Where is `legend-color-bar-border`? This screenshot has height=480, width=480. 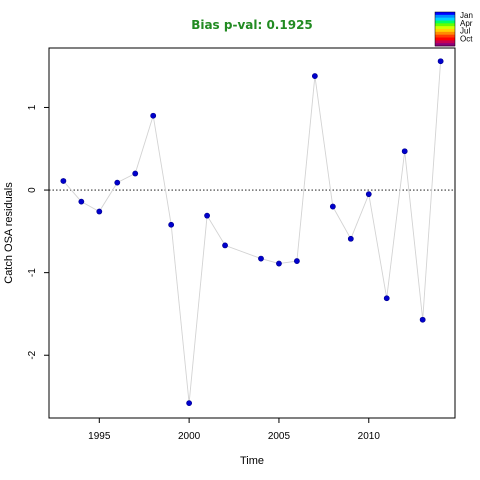 legend-color-bar-border is located at coordinates (445, 29).